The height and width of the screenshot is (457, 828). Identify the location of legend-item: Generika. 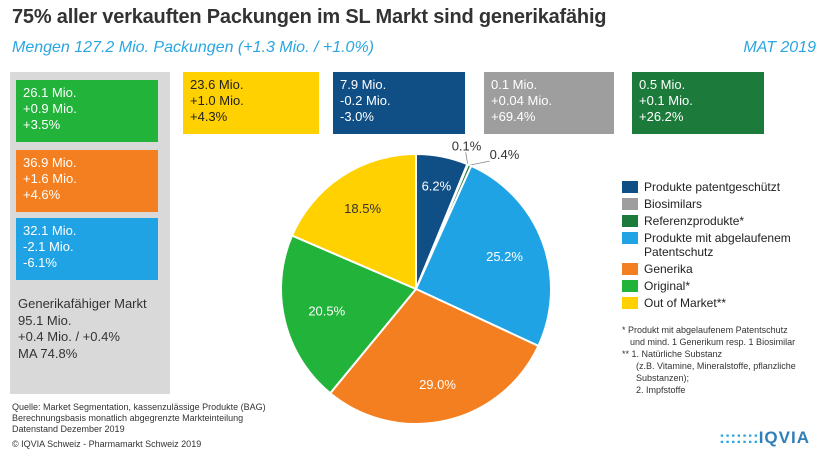
(725, 269).